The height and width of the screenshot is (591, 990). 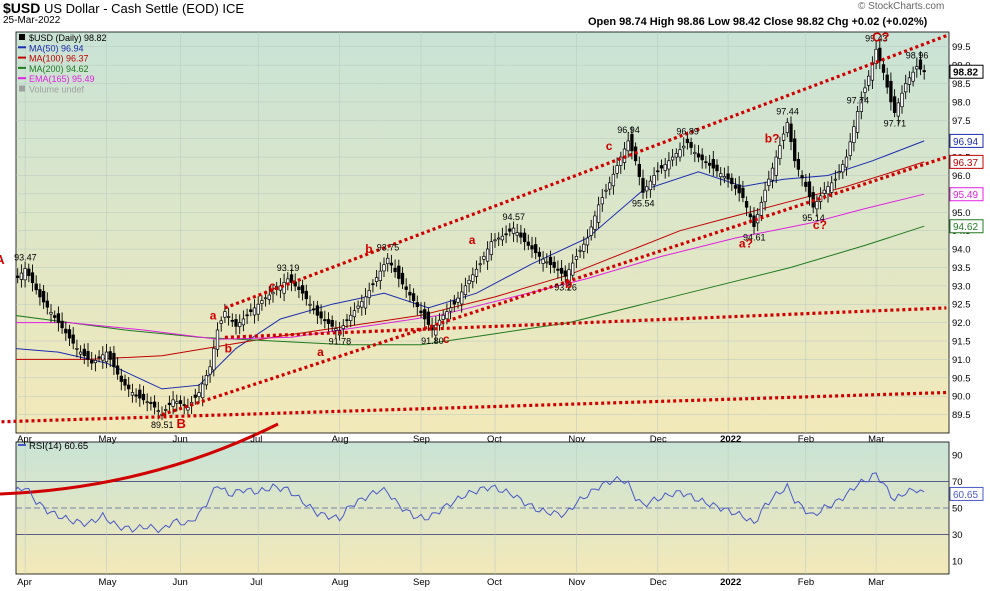 What do you see at coordinates (876, 439) in the screenshot?
I see `price-x-tick-label: Mar` at bounding box center [876, 439].